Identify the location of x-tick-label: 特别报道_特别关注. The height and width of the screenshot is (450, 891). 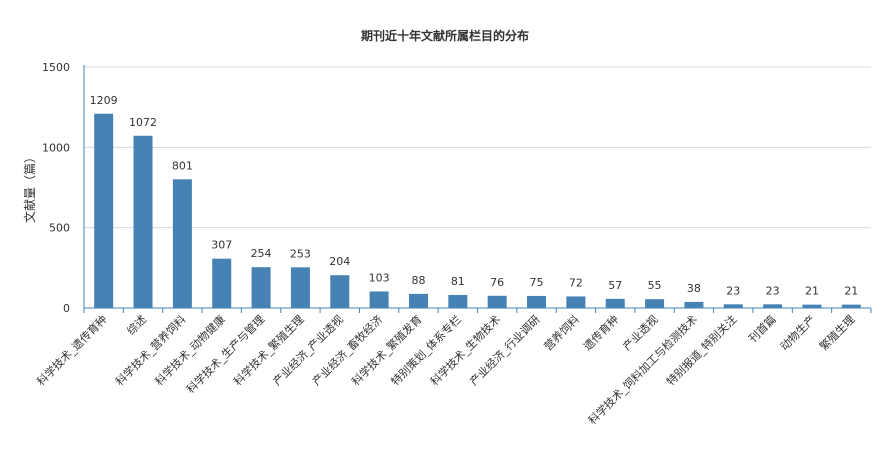
(701, 350).